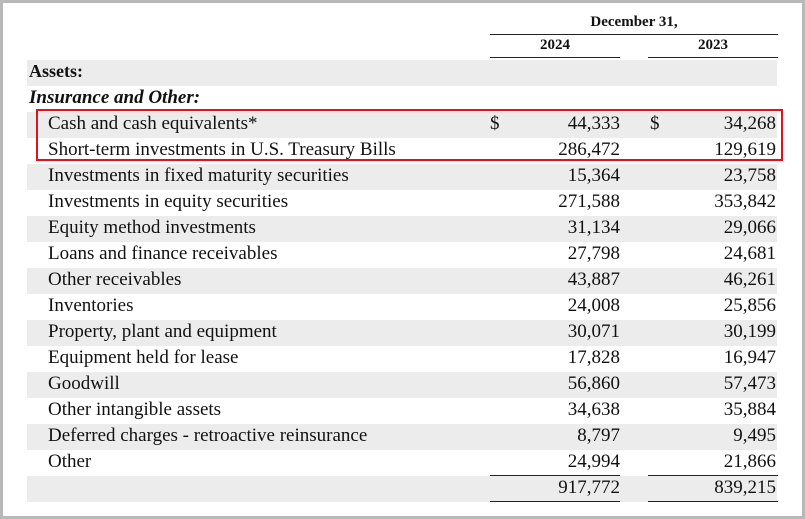  Describe the element at coordinates (402, 411) in the screenshot. I see `table-row: Other intangible assets 34,638 35,884` at that location.